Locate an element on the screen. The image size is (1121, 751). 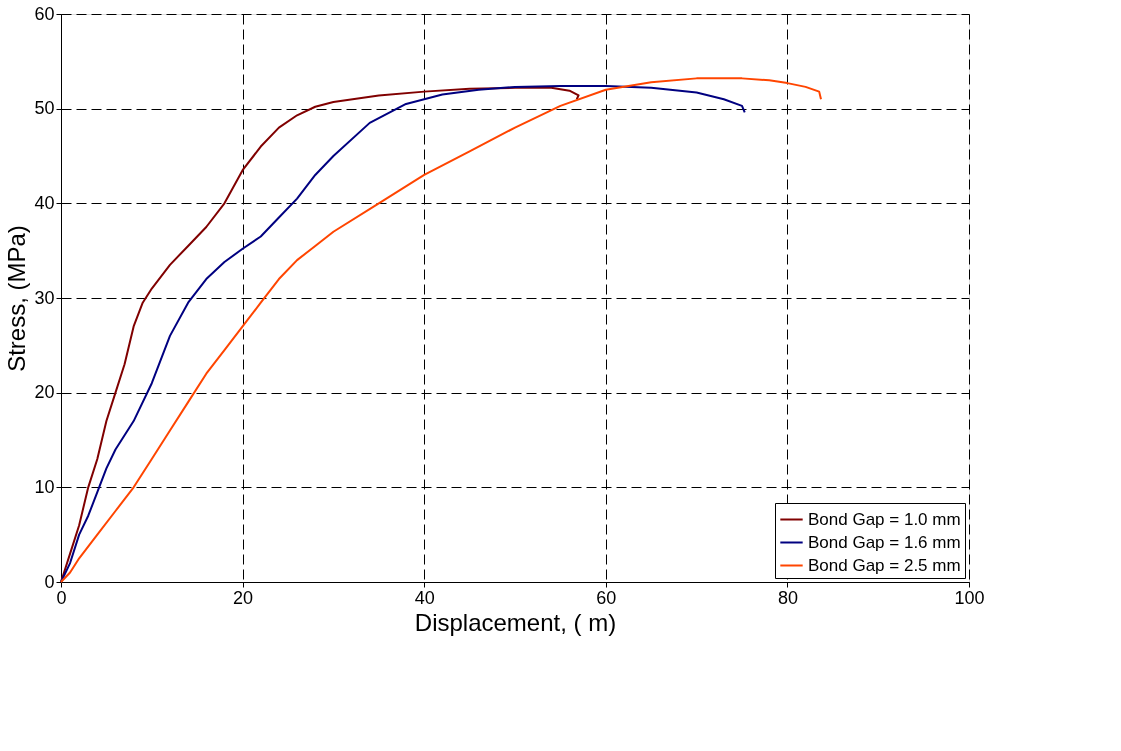
legend-label: Bond Gap = 1.0 mm is located at coordinates (884, 519).